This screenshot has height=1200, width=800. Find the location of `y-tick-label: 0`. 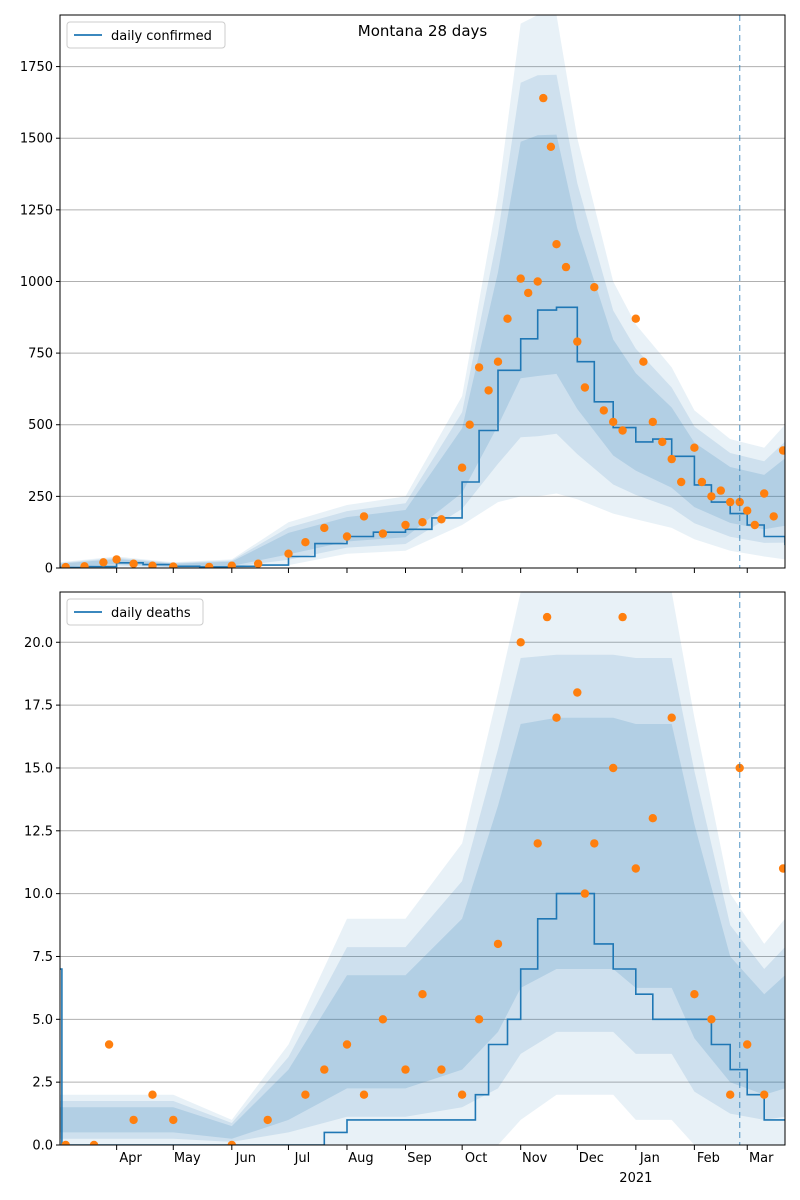

y-tick-label: 0 is located at coordinates (49, 569).